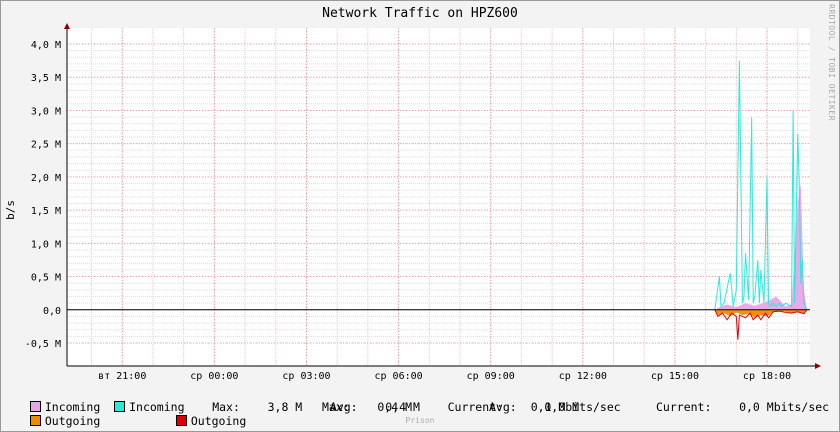 Image resolution: width=840 pixels, height=432 pixels. I want to click on outgoing-line-swatch, so click(181, 420).